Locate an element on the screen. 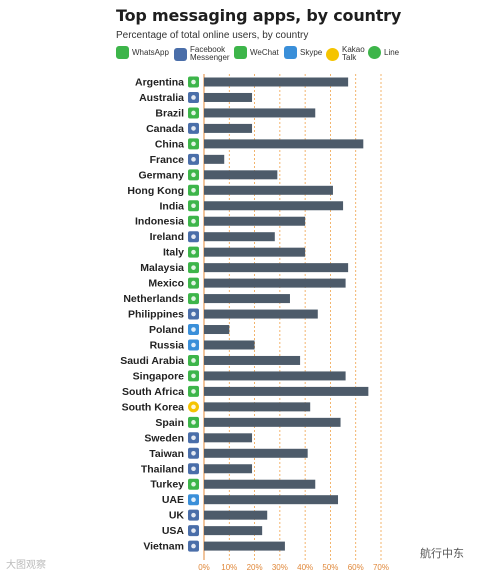 Image resolution: width=504 pixels, height=574 pixels. watermark-left: 大图观察 is located at coordinates (26, 565).